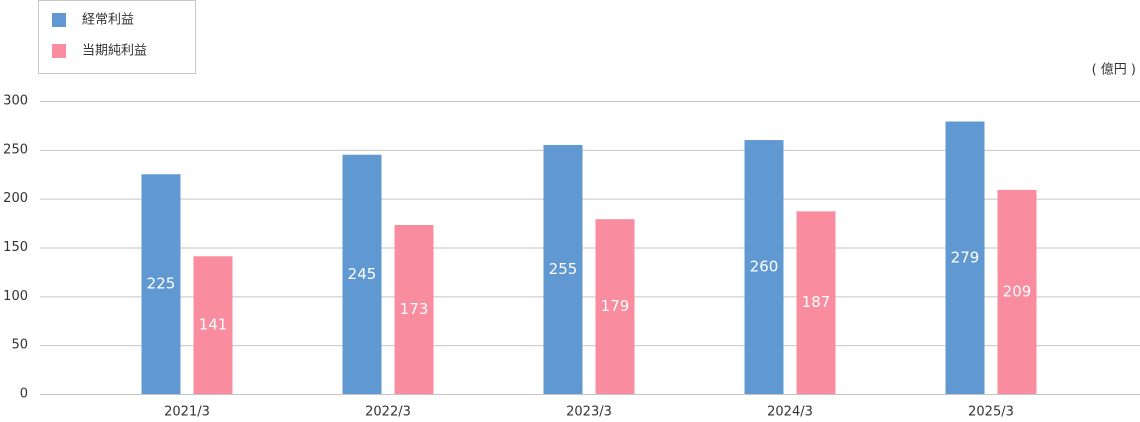 The image size is (1140, 422). I want to click on value-label: 173, so click(414, 309).